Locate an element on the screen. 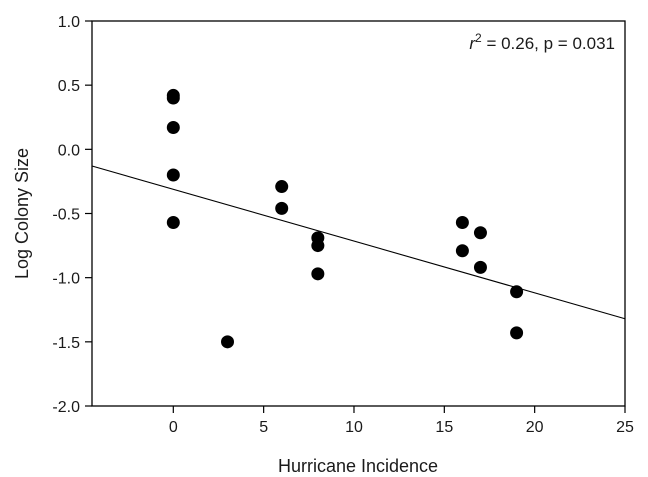 This screenshot has width=648, height=477. y-axis-ticks: 1.0 0.5 0.0 -0.5 -1.0 -1.5 -2.0 is located at coordinates (72, 215).